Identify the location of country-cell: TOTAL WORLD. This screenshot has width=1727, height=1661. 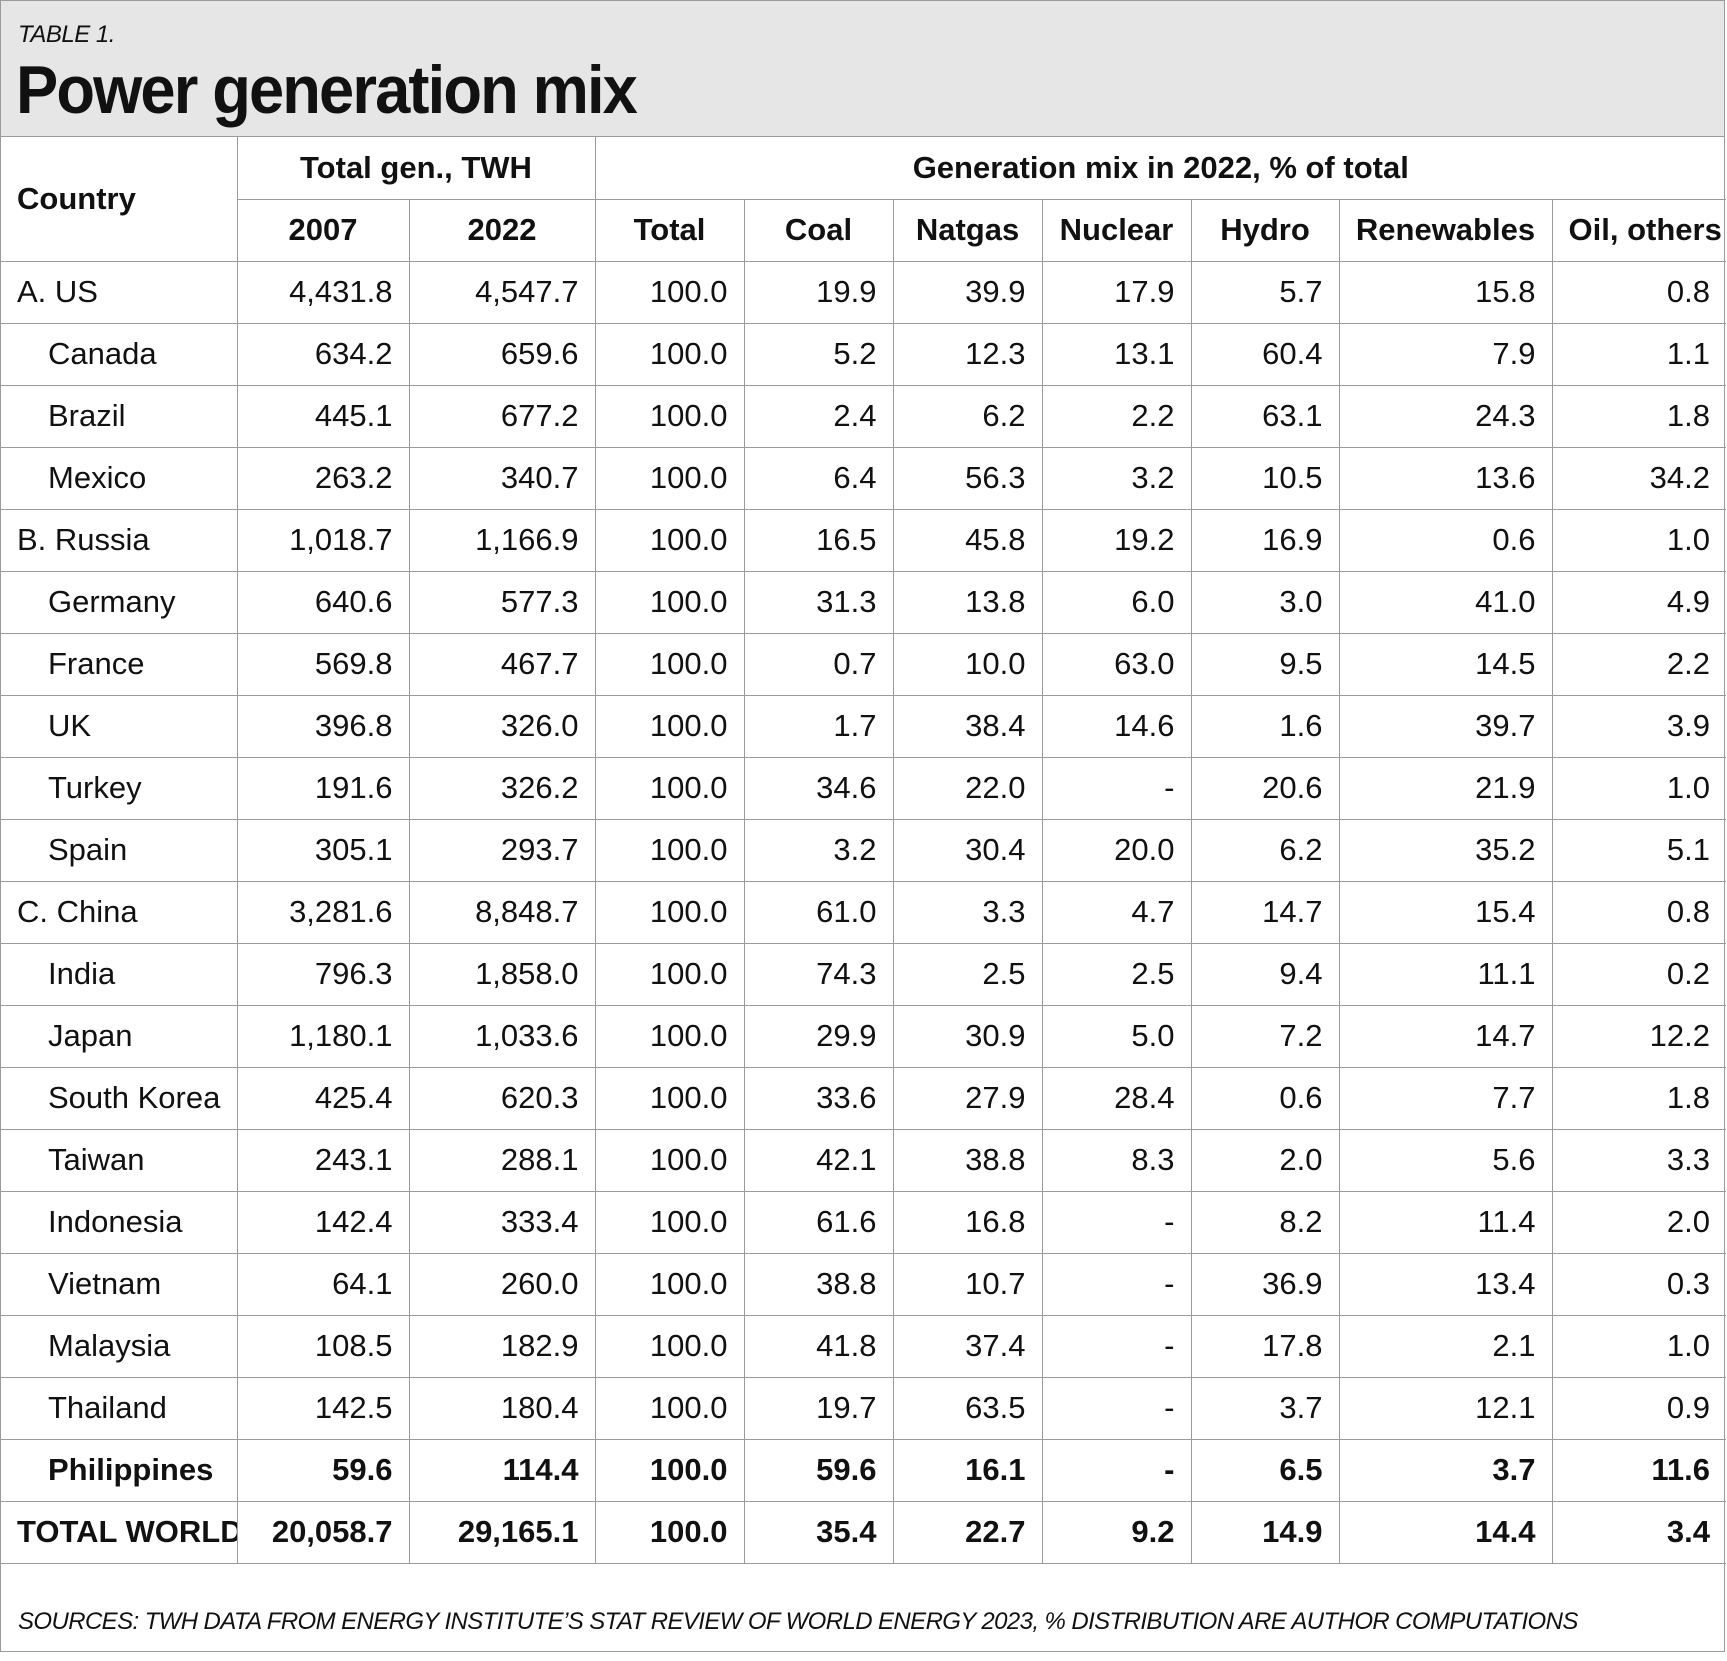
(119, 1532).